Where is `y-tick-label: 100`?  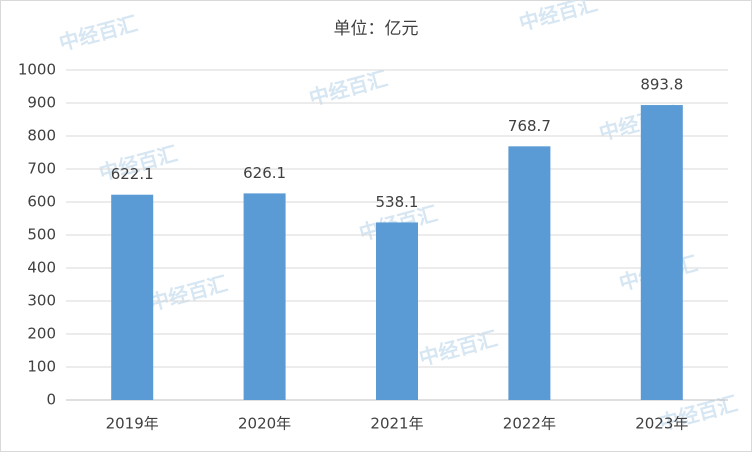
y-tick-label: 100 is located at coordinates (41, 367).